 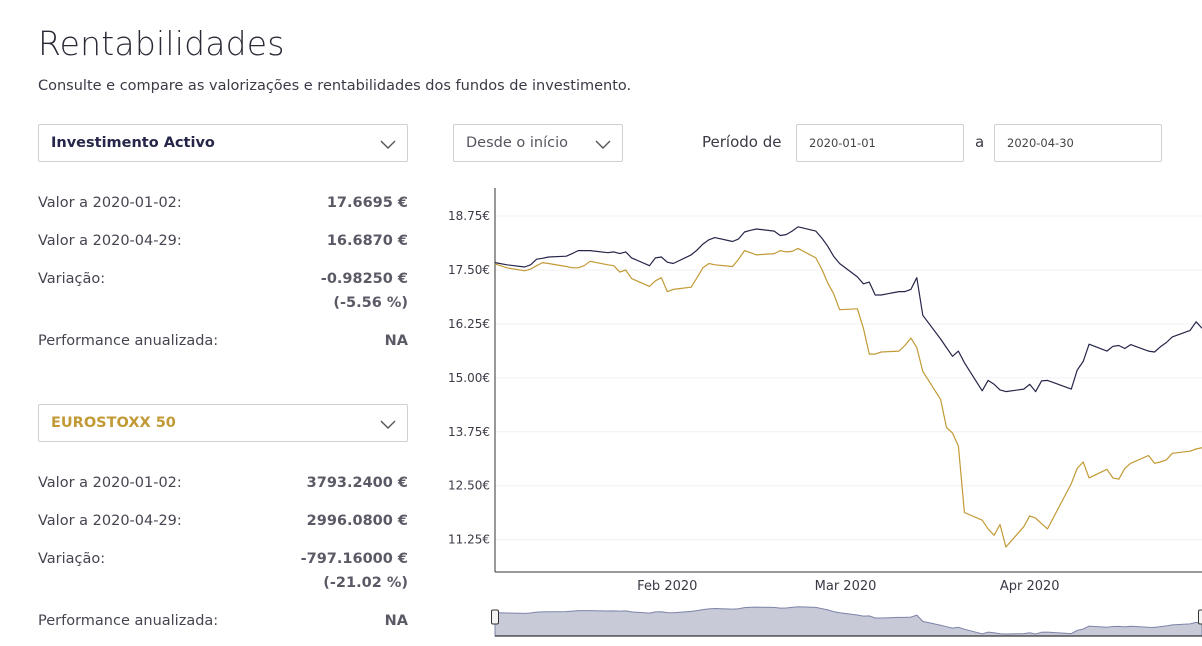 What do you see at coordinates (357, 483) in the screenshot?
I see `stat-value: 3793.2400 €` at bounding box center [357, 483].